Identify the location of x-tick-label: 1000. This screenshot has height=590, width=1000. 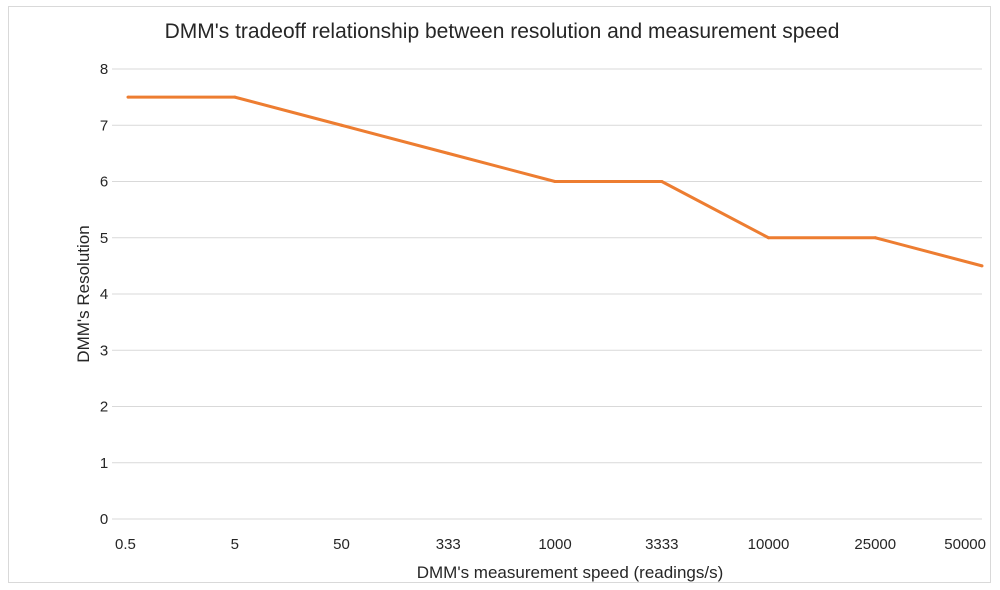
(554, 544).